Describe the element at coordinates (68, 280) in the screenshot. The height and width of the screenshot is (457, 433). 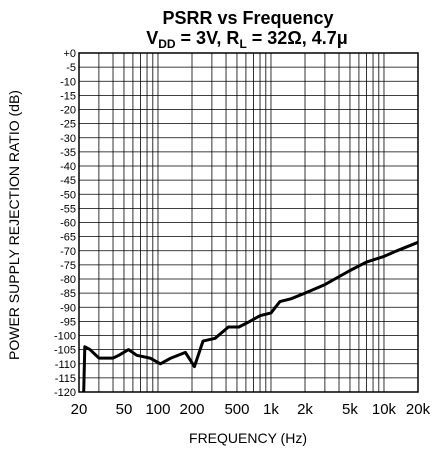
I see `y-tick-label: -80` at that location.